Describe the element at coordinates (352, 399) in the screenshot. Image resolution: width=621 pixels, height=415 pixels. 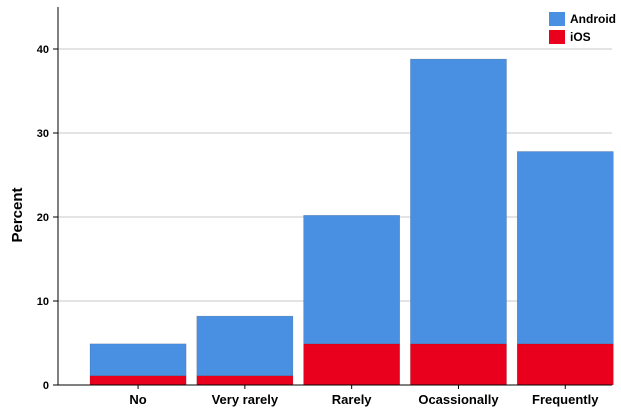
I see `x-category-label: Rarely` at that location.